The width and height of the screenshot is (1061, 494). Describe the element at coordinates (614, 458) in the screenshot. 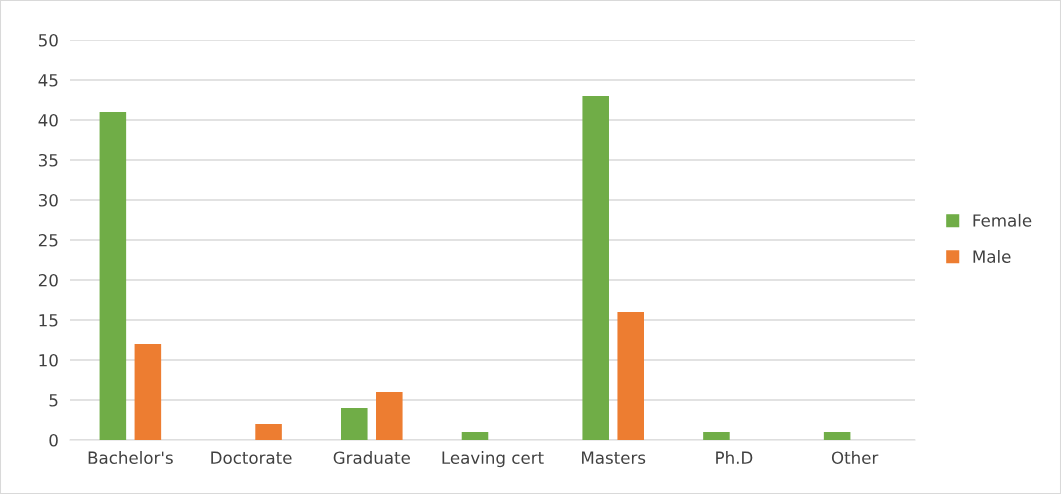

I see `x-tick-label: Masters` at that location.